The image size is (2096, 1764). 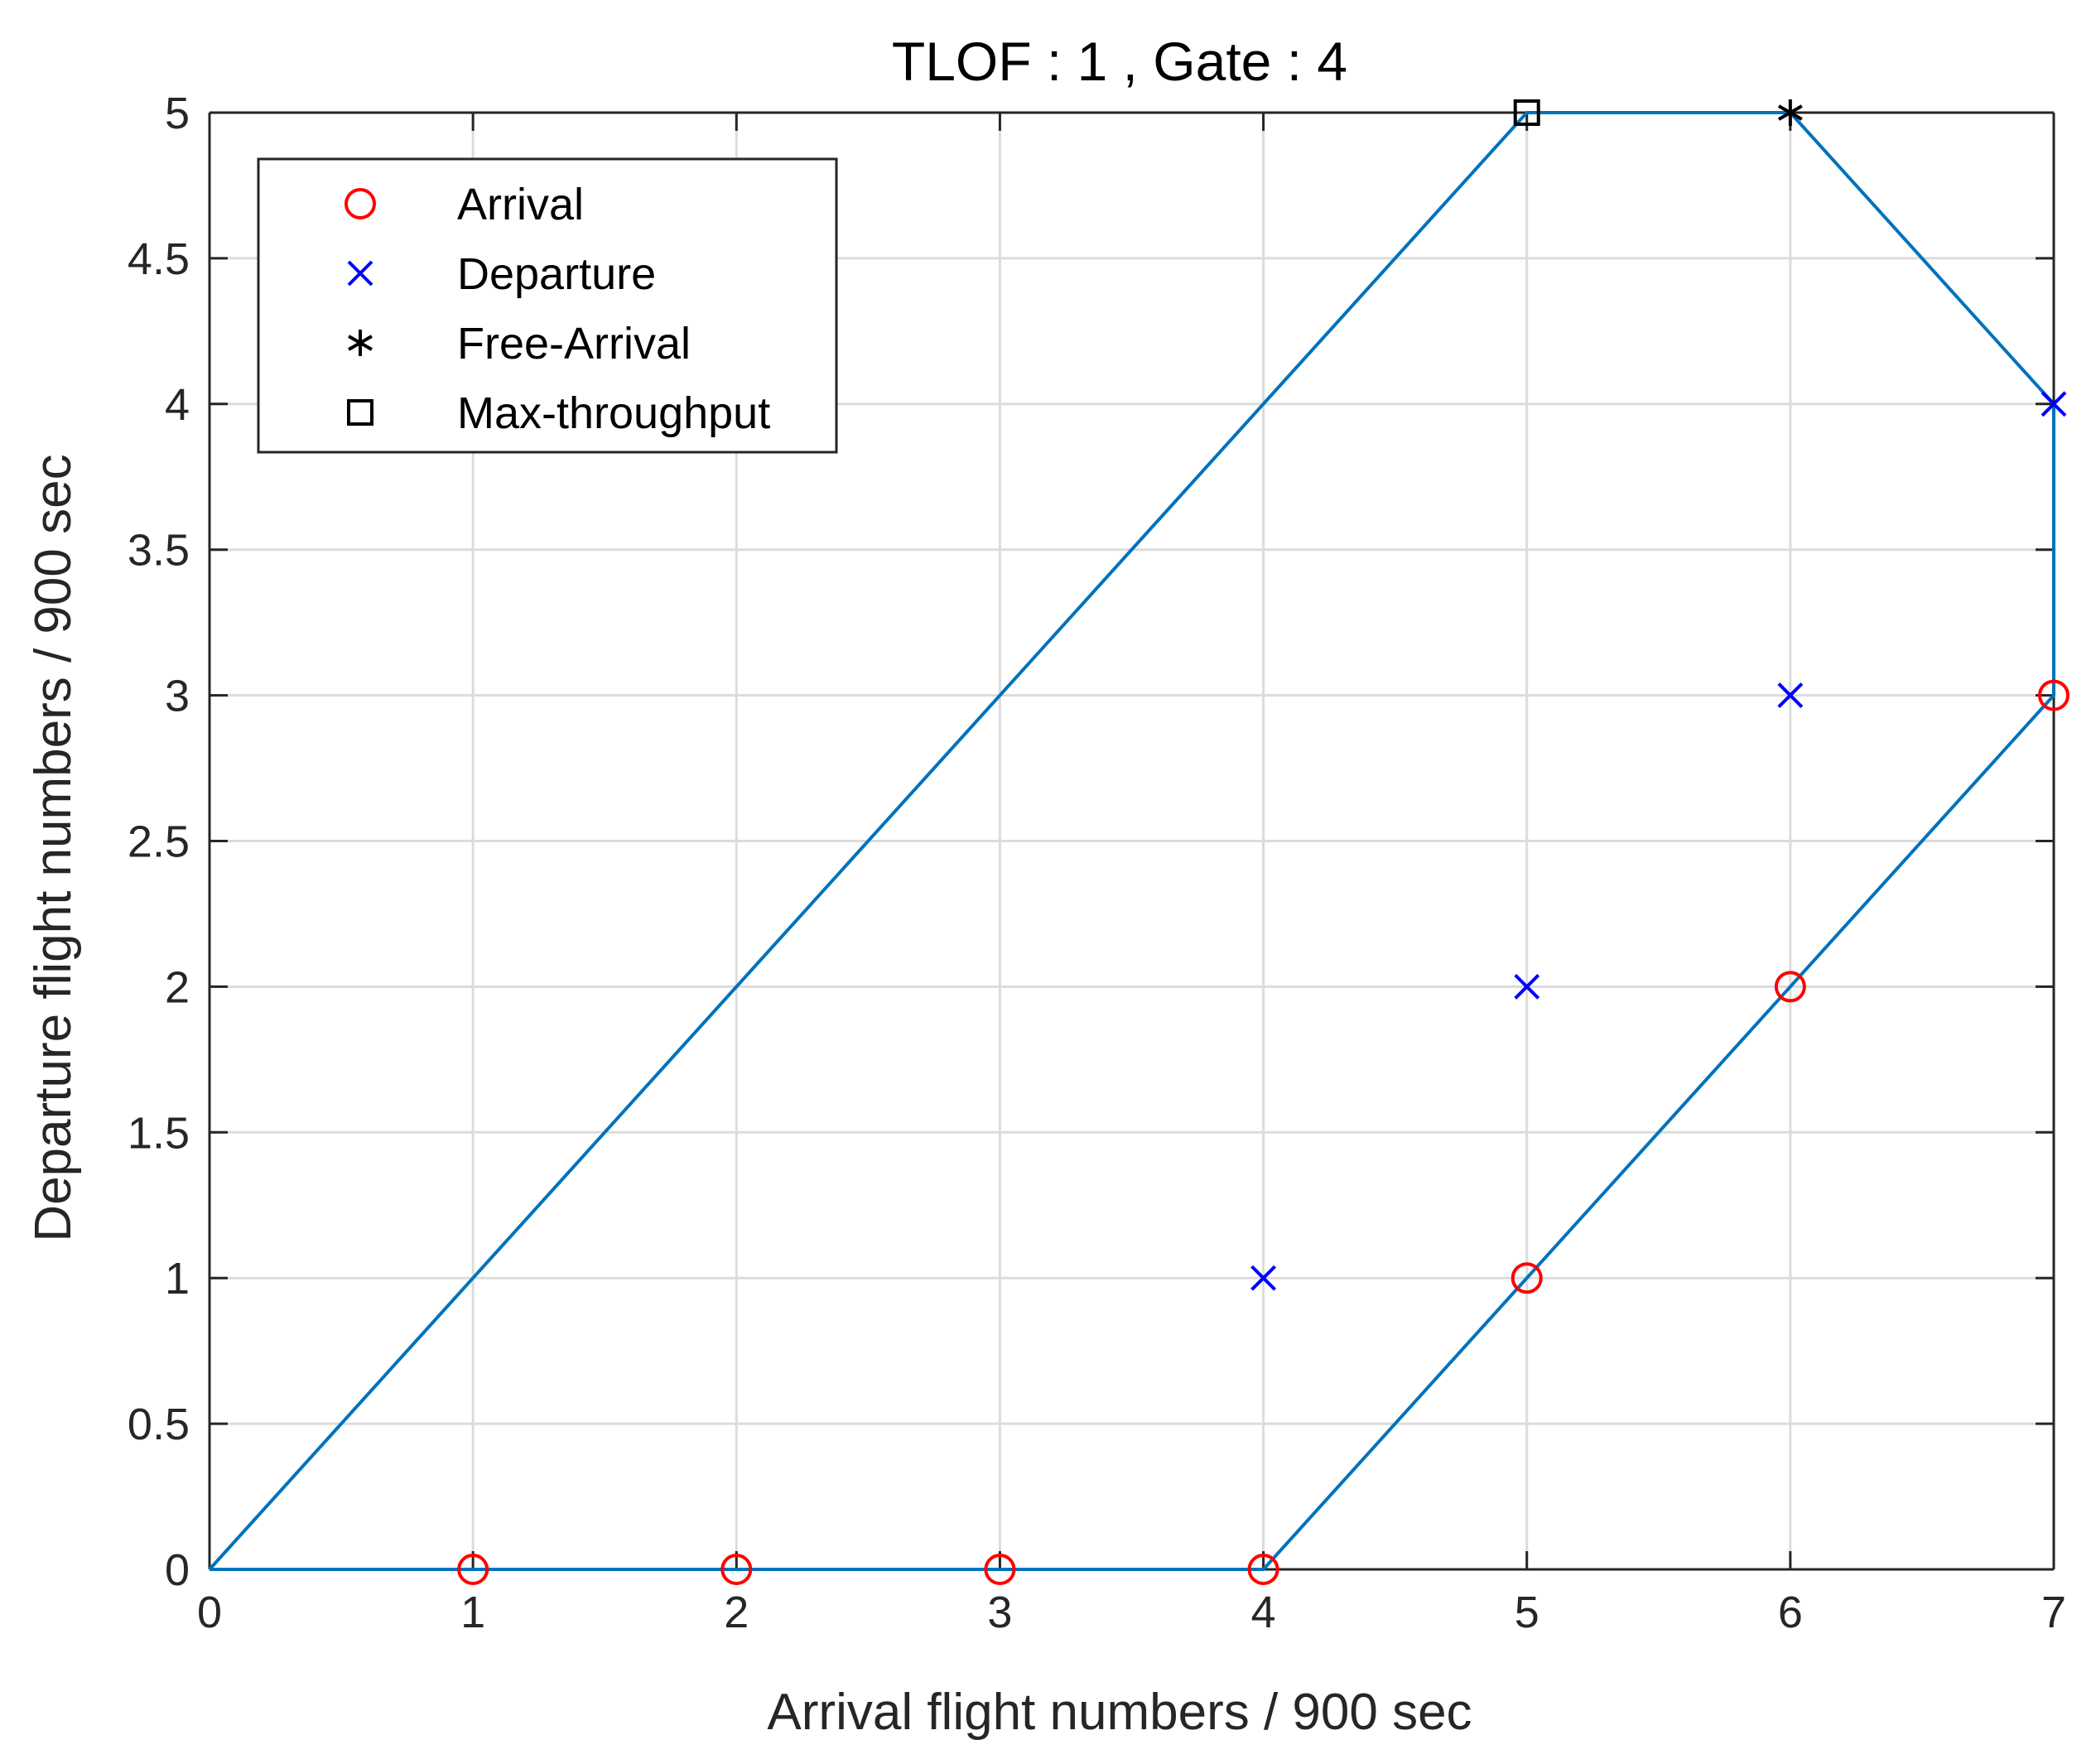 What do you see at coordinates (159, 842) in the screenshot?
I see `y-tick-label: 2.5` at bounding box center [159, 842].